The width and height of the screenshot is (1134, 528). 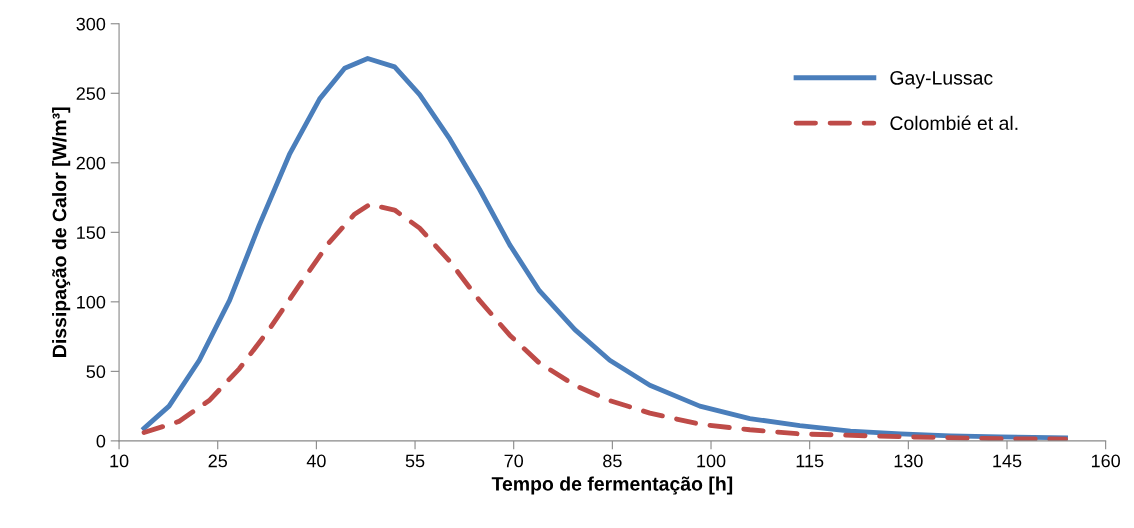 What do you see at coordinates (1007, 461) in the screenshot?
I see `x-tick-label: 145` at bounding box center [1007, 461].